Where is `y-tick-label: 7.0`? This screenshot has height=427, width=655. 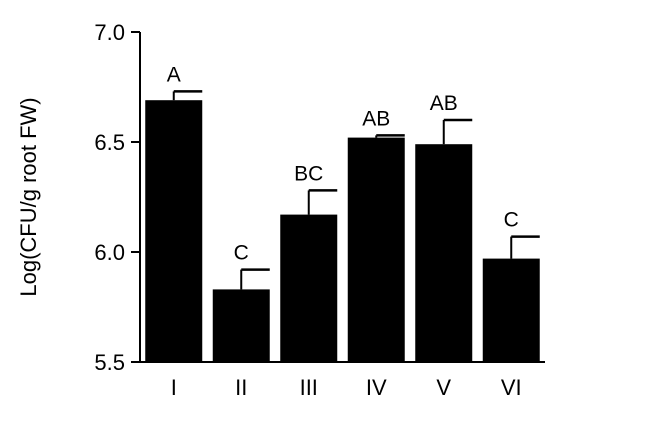 y-tick-label: 7.0 is located at coordinates (109, 32).